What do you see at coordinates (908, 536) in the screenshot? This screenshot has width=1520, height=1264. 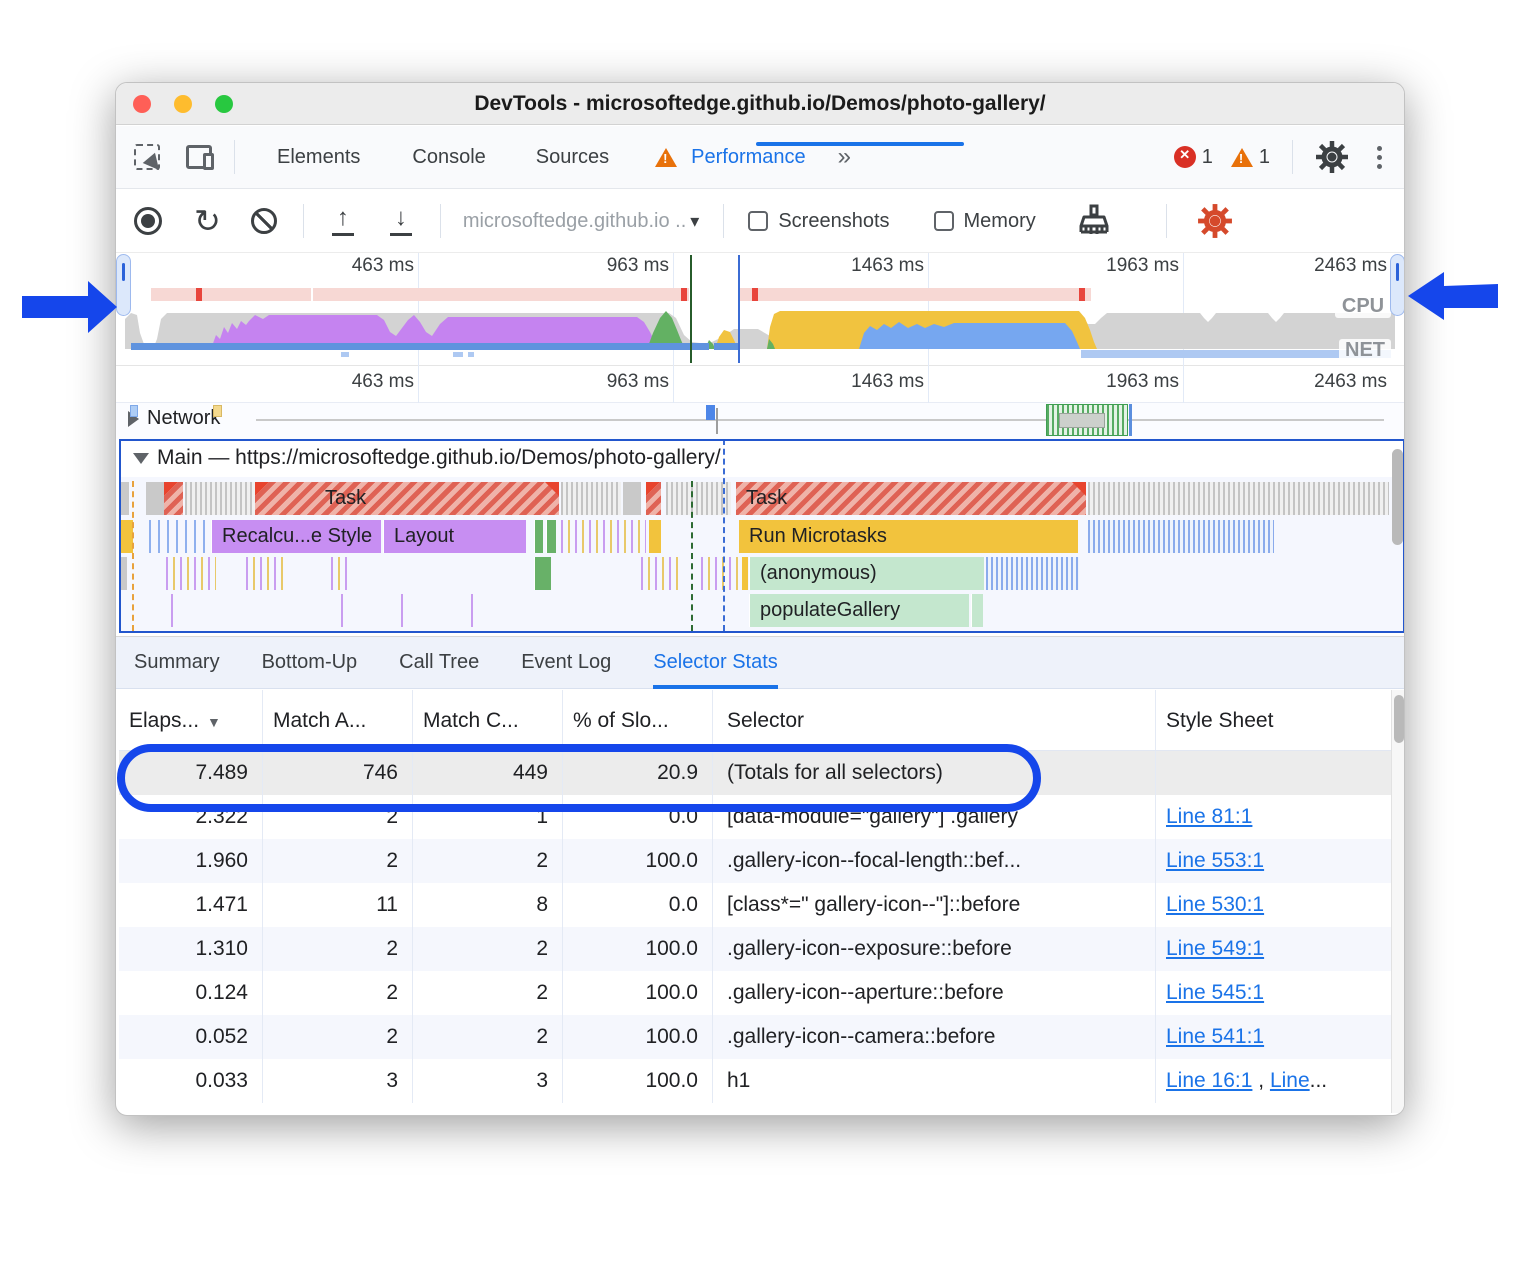 I see `run-microtasks-bar: Run Microtasks` at bounding box center [908, 536].